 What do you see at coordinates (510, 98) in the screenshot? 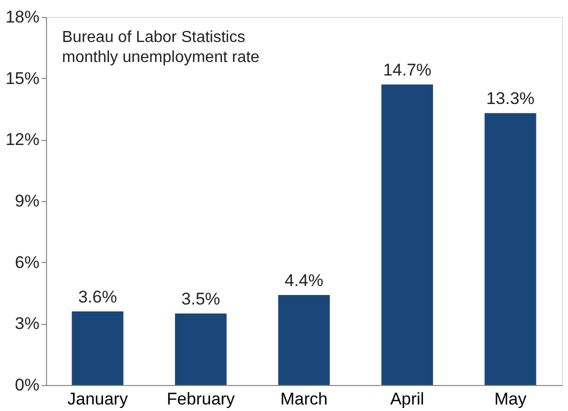
I see `data-label: 13.3%` at bounding box center [510, 98].